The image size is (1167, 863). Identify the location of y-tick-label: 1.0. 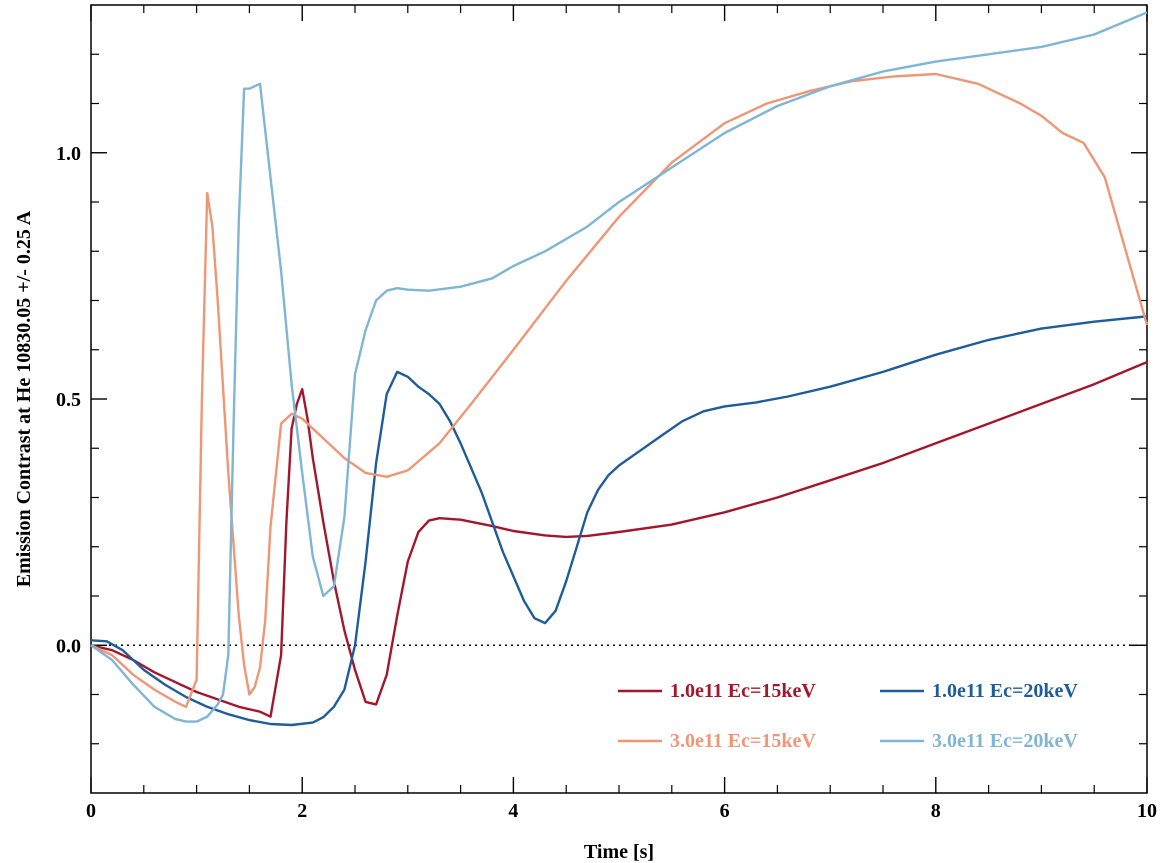
(68, 154).